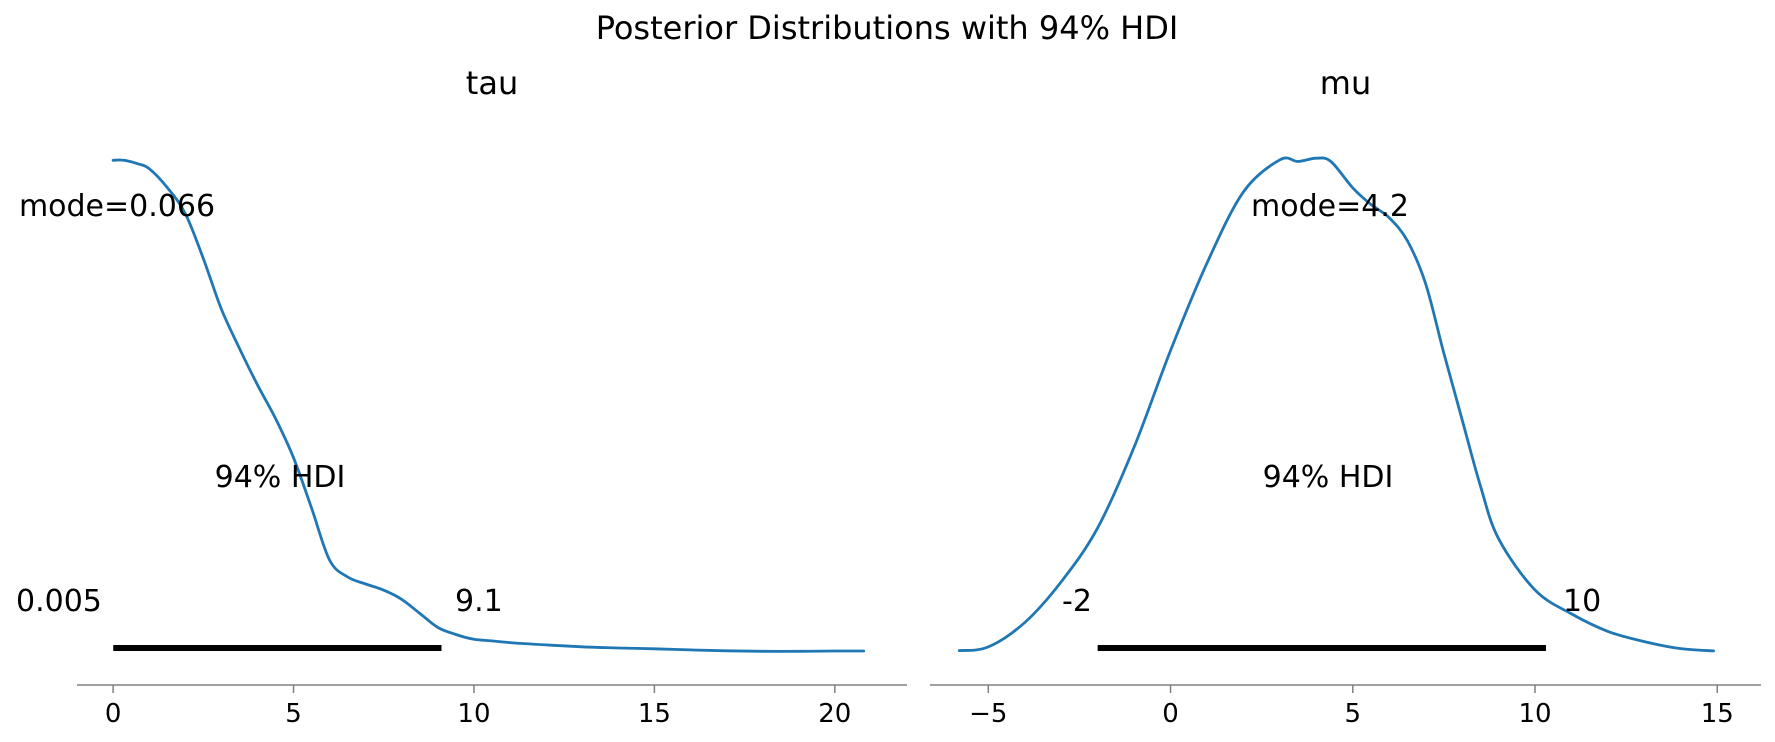 The width and height of the screenshot is (1775, 742). What do you see at coordinates (834, 714) in the screenshot?
I see `x-tick-label: 20` at bounding box center [834, 714].